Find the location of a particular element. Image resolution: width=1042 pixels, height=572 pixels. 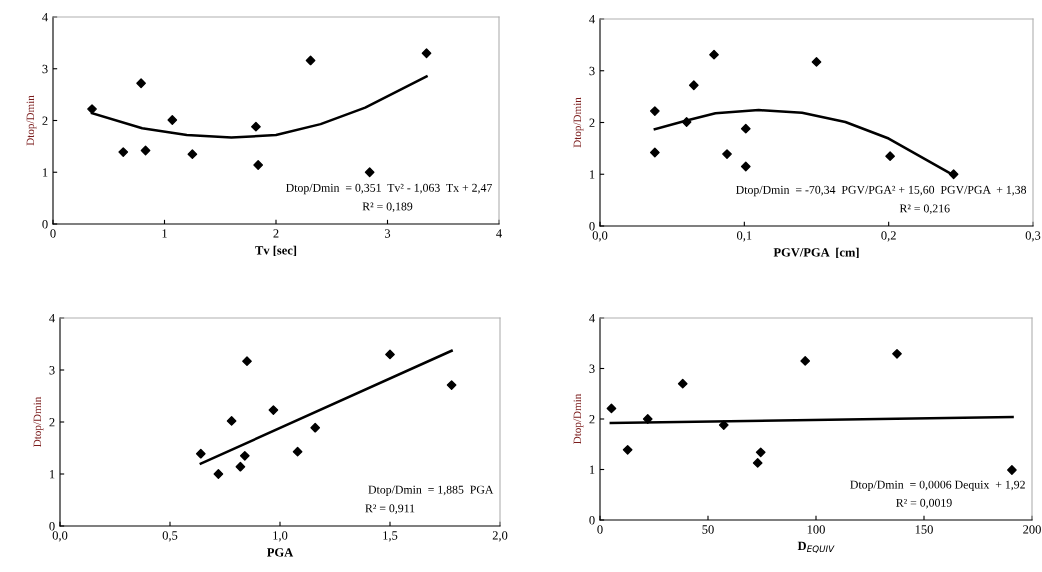

x-axis-title: D$_{EQUIV}$ is located at coordinates (816, 547).